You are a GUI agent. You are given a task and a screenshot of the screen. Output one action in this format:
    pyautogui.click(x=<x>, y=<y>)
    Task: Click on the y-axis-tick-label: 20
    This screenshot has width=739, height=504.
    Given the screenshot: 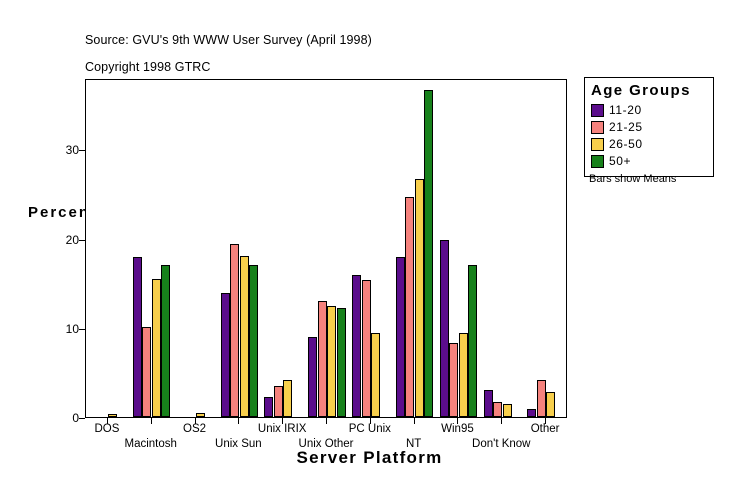 What is the action you would take?
    pyautogui.click(x=72, y=239)
    